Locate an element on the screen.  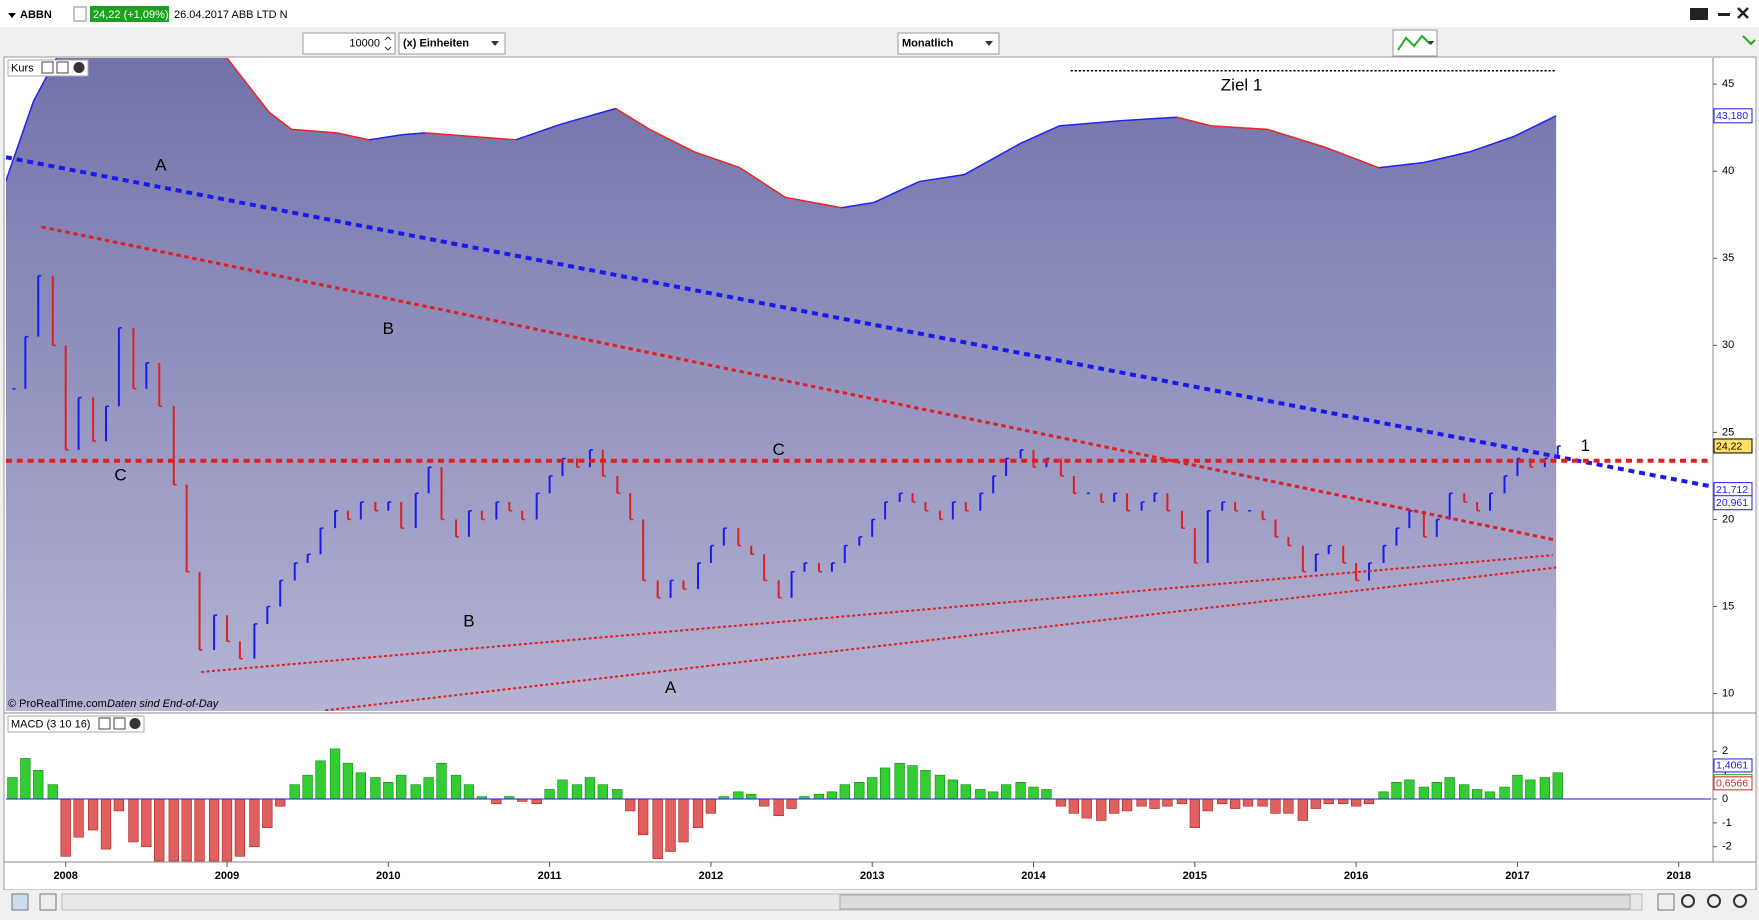
x-tick-label: 2013 is located at coordinates (872, 876).